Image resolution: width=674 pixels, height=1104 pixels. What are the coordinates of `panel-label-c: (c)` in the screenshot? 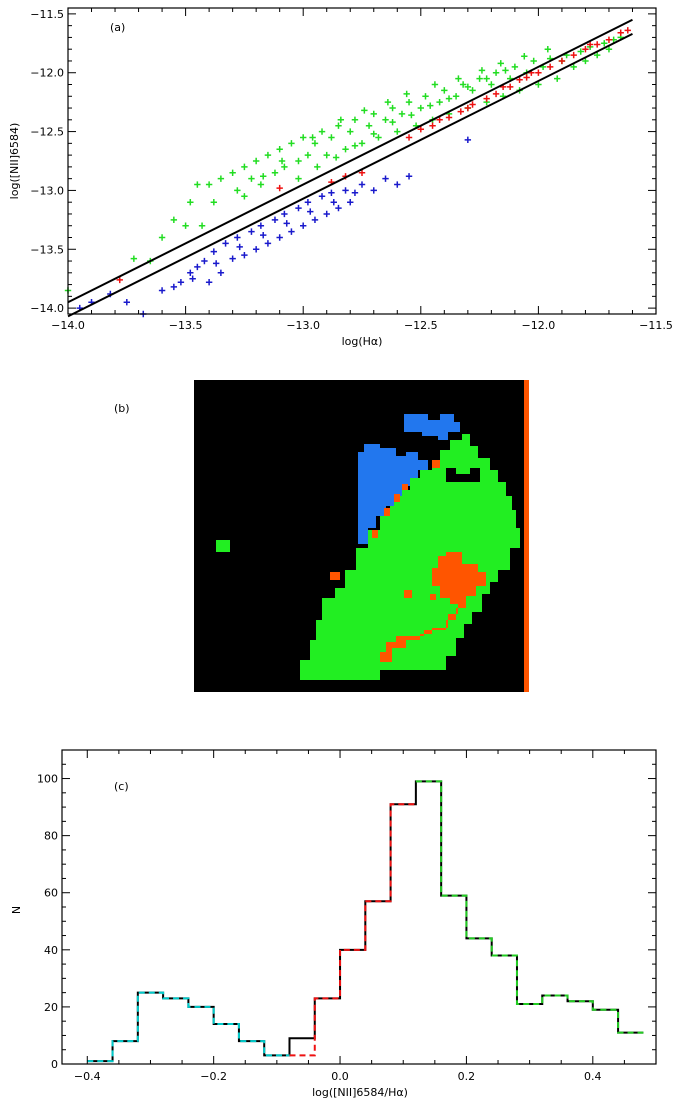 It's located at (121, 786).